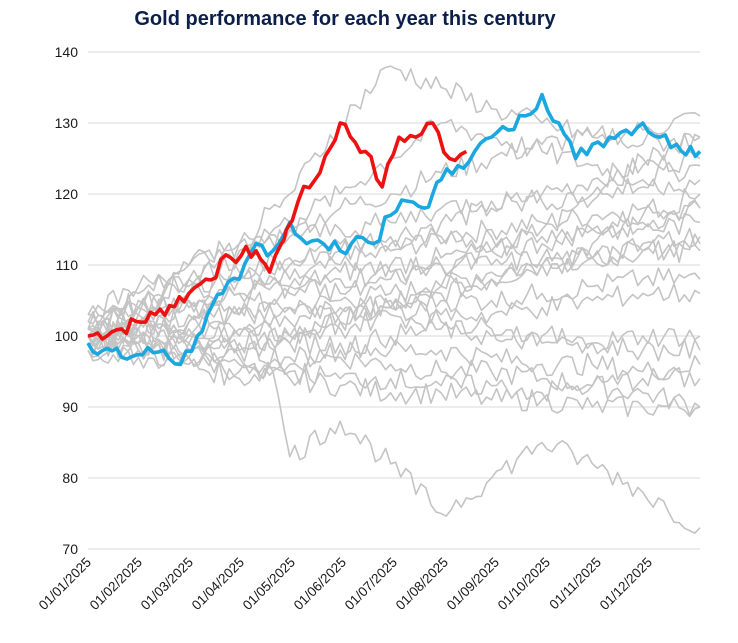 This screenshot has width=738, height=643. Describe the element at coordinates (218, 584) in the screenshot. I see `x-tick-label: 01/04/2025` at that location.